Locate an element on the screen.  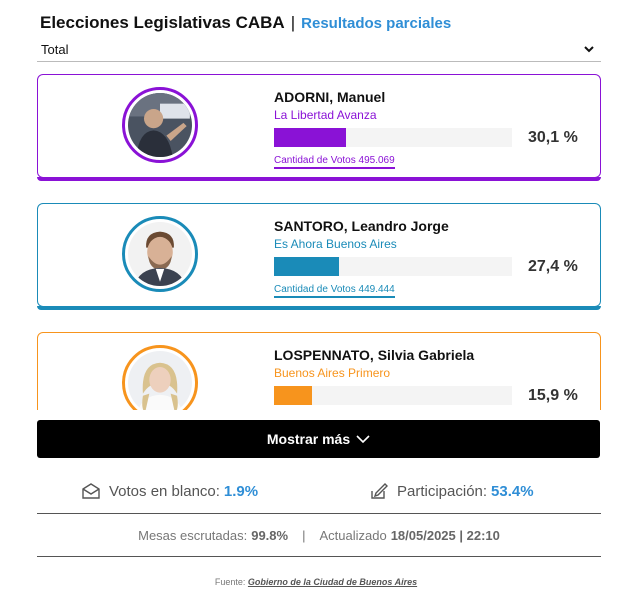
candidate-name: ADORNI, Manuel is located at coordinates (330, 97).